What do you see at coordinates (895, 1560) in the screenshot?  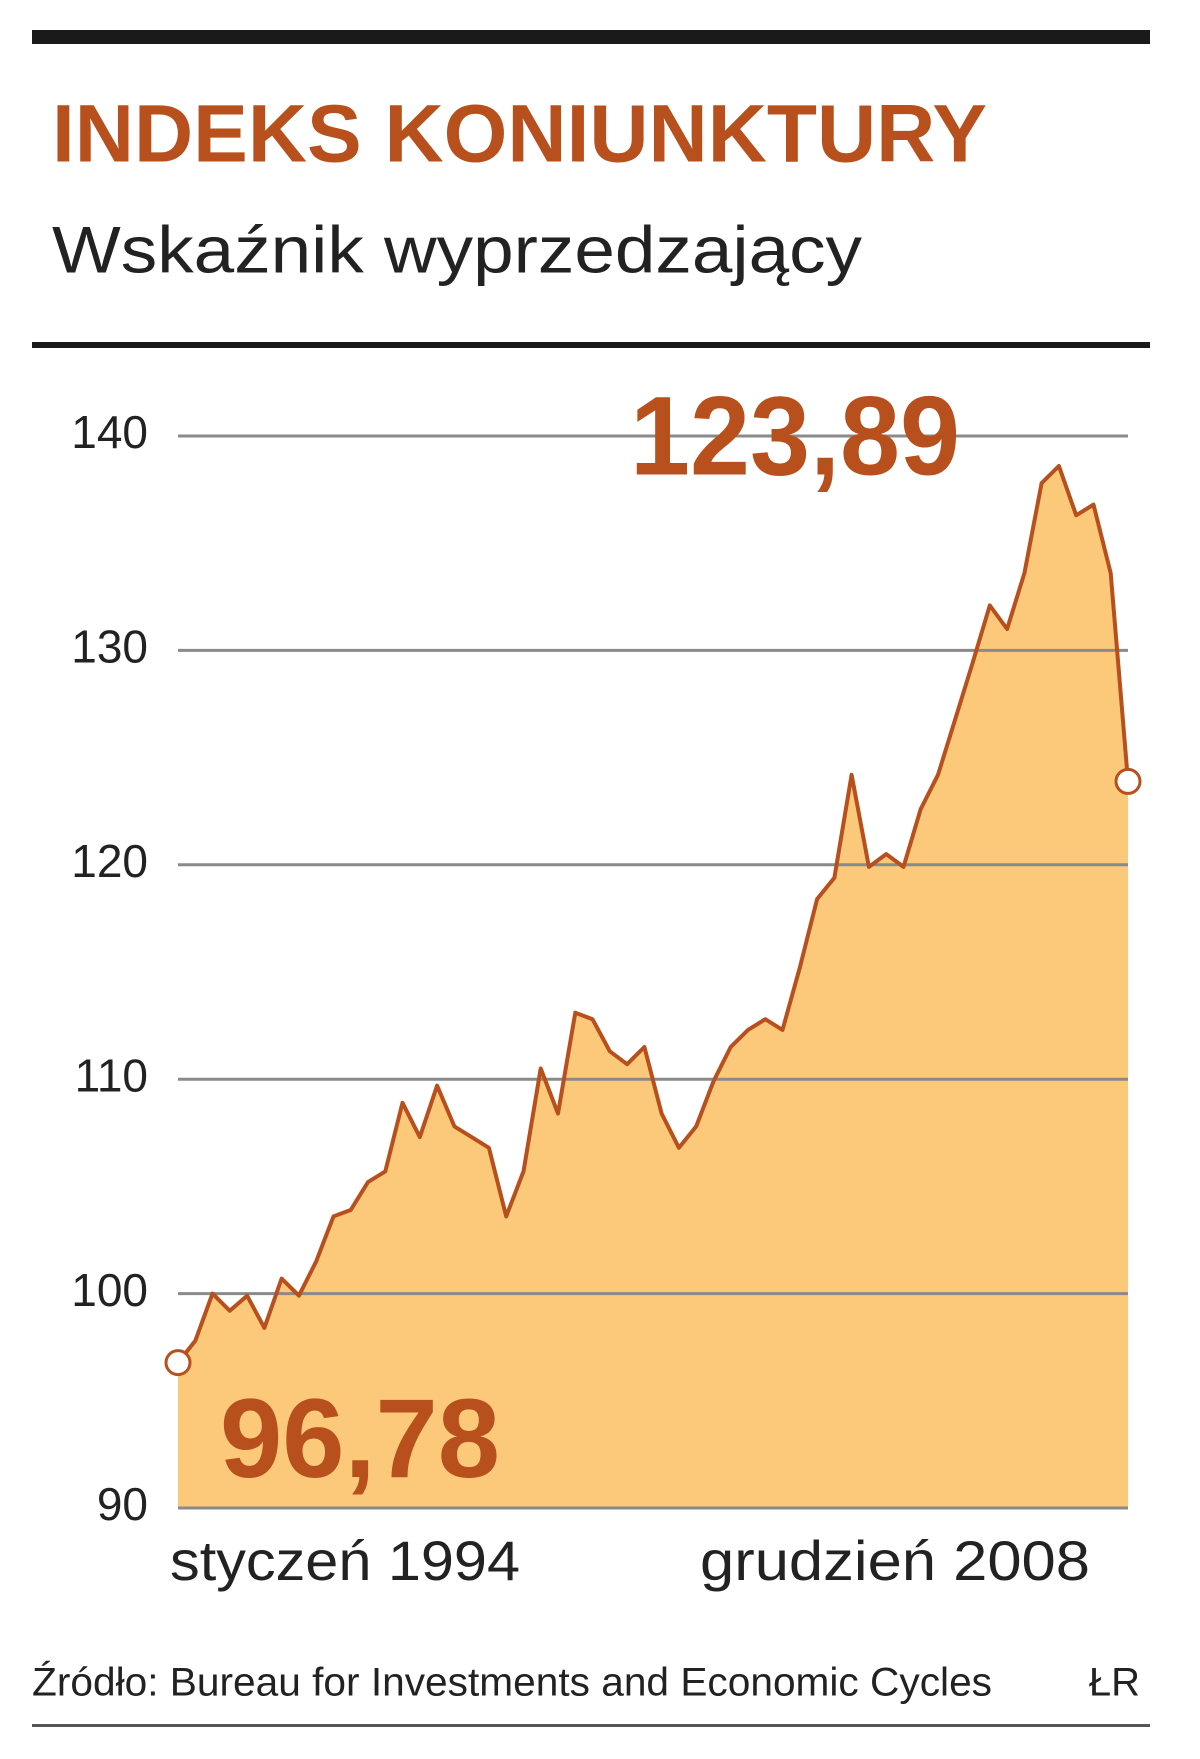 I see `x-tick-label: grudzień 2008` at bounding box center [895, 1560].